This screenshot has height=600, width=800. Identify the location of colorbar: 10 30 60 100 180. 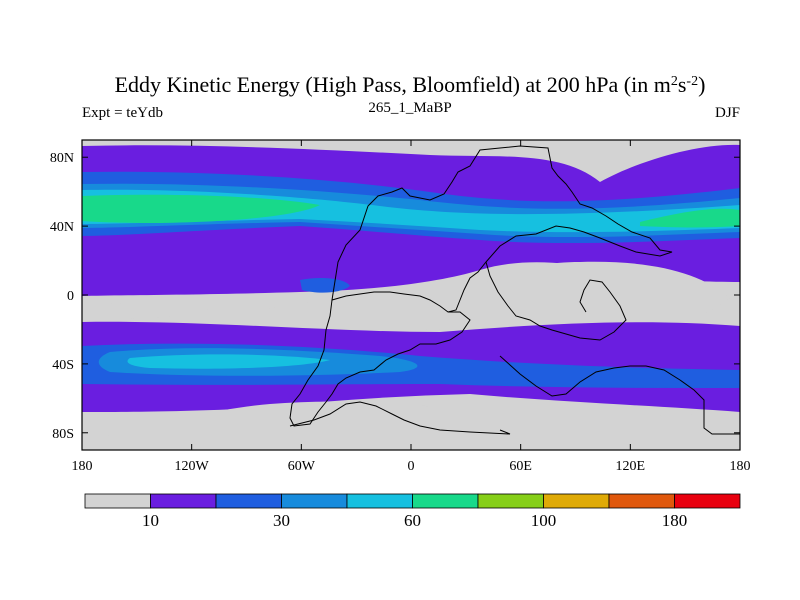
(412, 511).